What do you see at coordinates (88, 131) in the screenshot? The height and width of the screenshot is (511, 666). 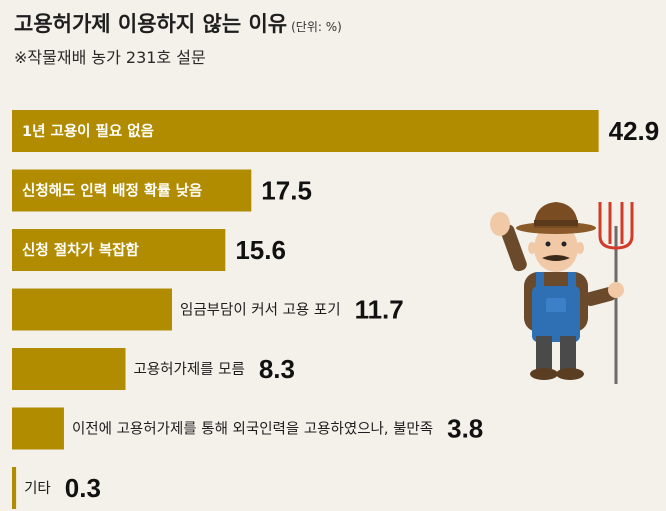 I see `category-label: 1년 고용이 필요 없음` at bounding box center [88, 131].